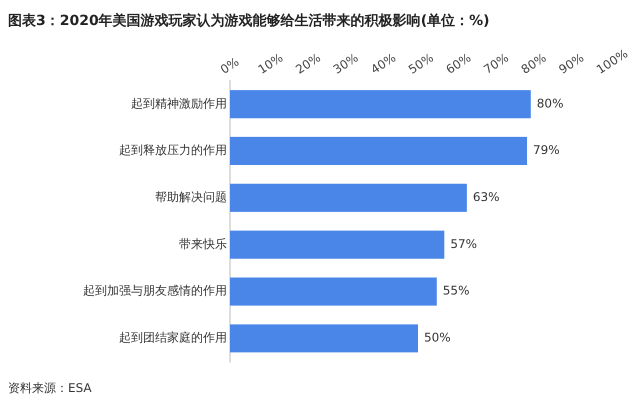 The height and width of the screenshot is (409, 638). I want to click on x-tick-label: 30%, so click(345, 63).